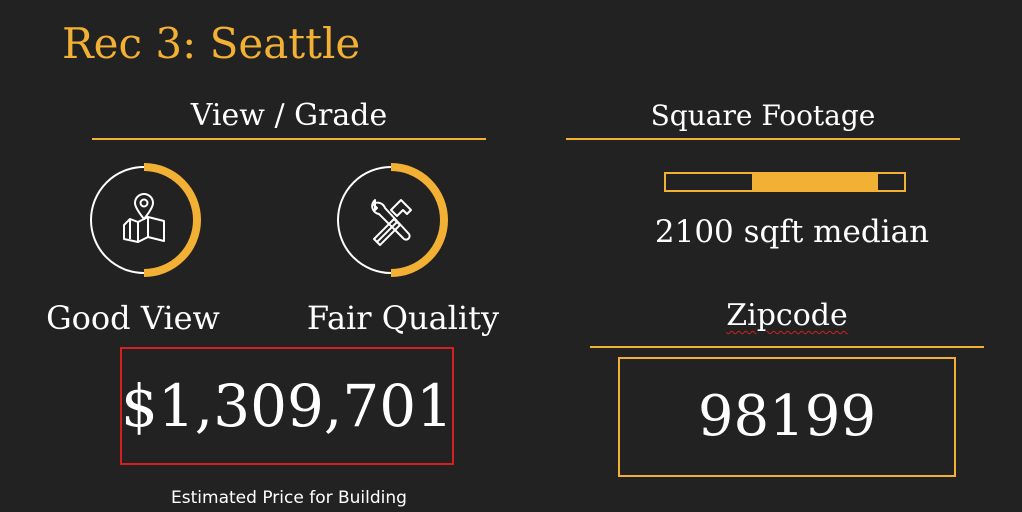 The height and width of the screenshot is (512, 1022). I want to click on zipcode-rule, so click(787, 347).